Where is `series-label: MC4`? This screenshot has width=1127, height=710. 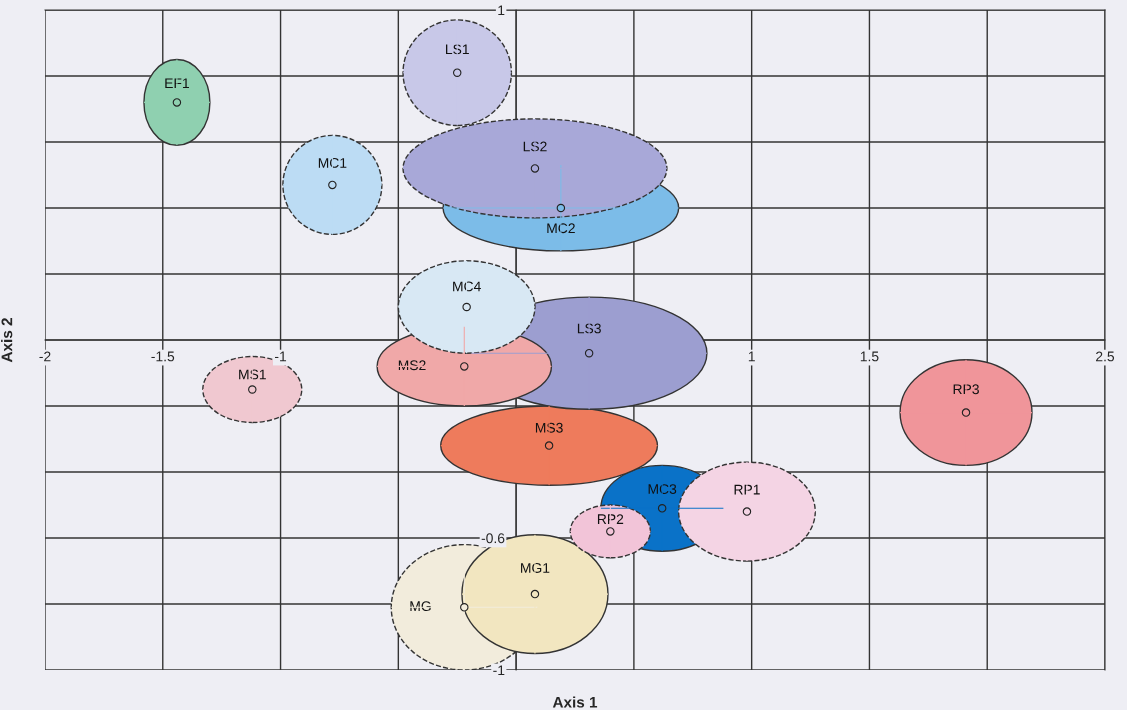 series-label: MC4 is located at coordinates (467, 286).